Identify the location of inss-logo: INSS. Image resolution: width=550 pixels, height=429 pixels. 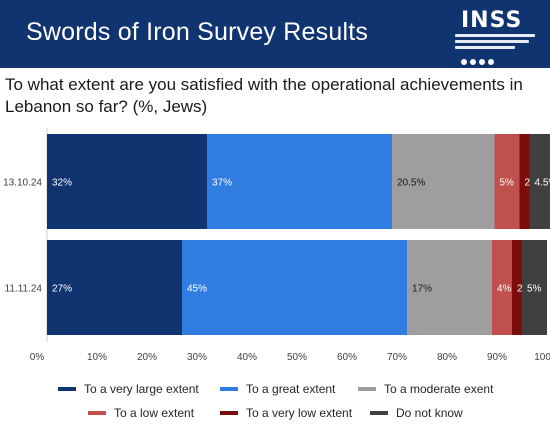
(498, 36).